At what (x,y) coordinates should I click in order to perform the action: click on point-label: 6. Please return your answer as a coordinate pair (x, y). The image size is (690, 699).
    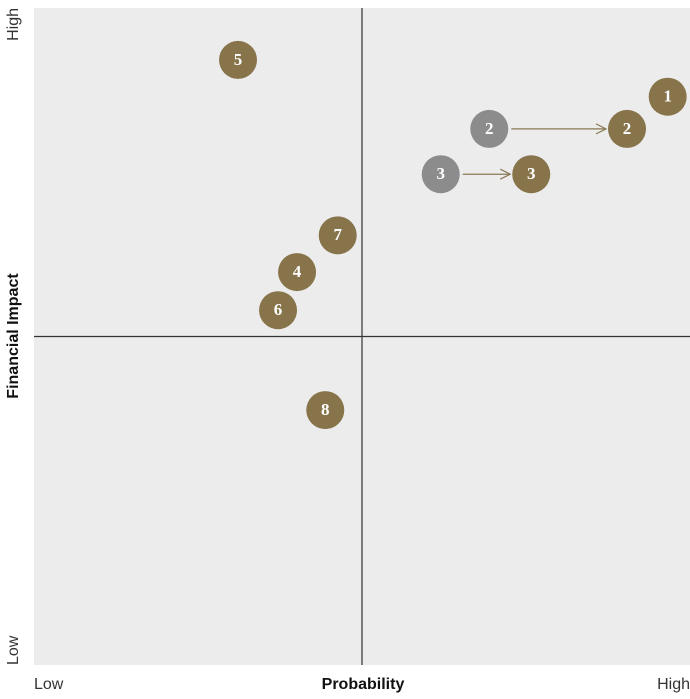
    Looking at the image, I should click on (278, 309).